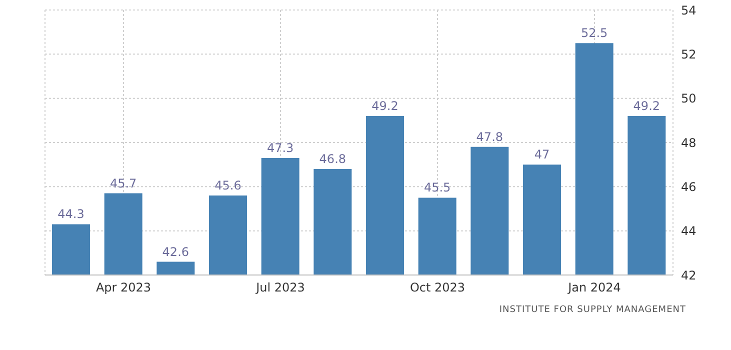 The image size is (731, 350). Describe the element at coordinates (594, 287) in the screenshot. I see `x-tick-label: Jan 2024` at that location.